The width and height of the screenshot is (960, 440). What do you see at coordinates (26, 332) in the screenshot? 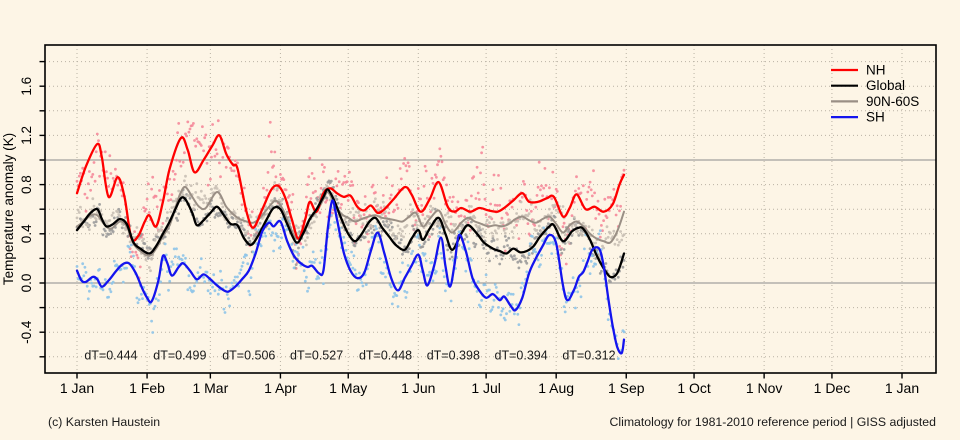
I see `y-tick-label: -0.4` at bounding box center [26, 332].